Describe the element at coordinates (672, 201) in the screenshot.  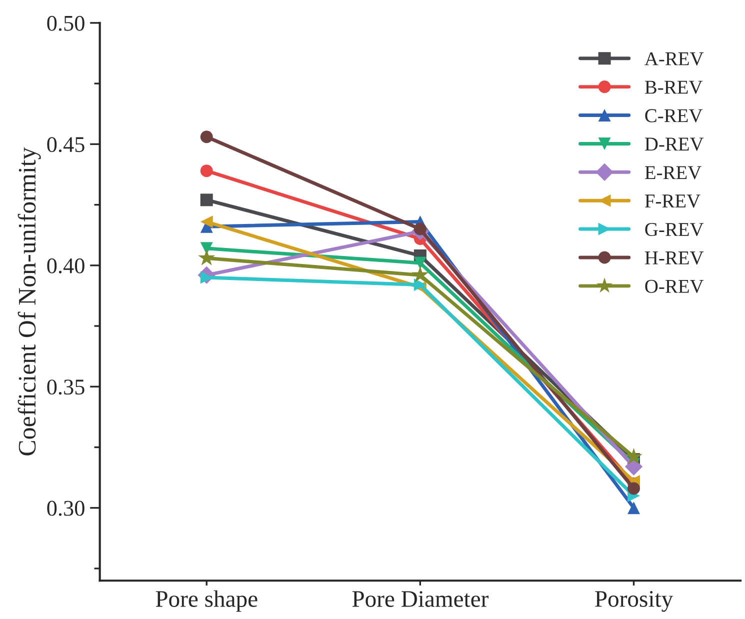
I see `legend-label: F-REV` at that location.